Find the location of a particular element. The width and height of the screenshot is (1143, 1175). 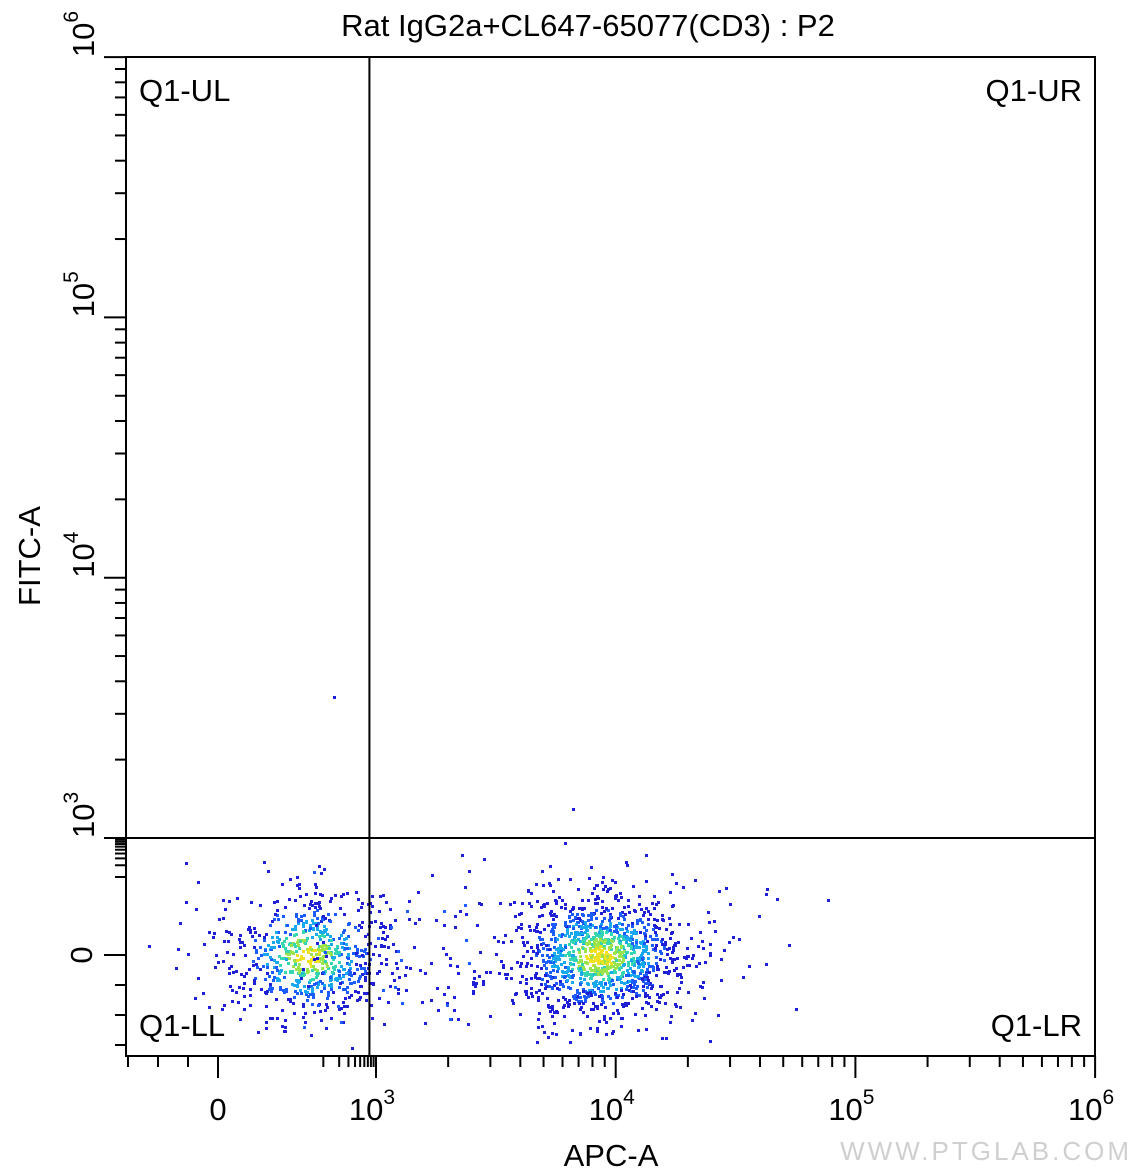

quadrant-label-lr: Q1-LR is located at coordinates (1036, 1025).